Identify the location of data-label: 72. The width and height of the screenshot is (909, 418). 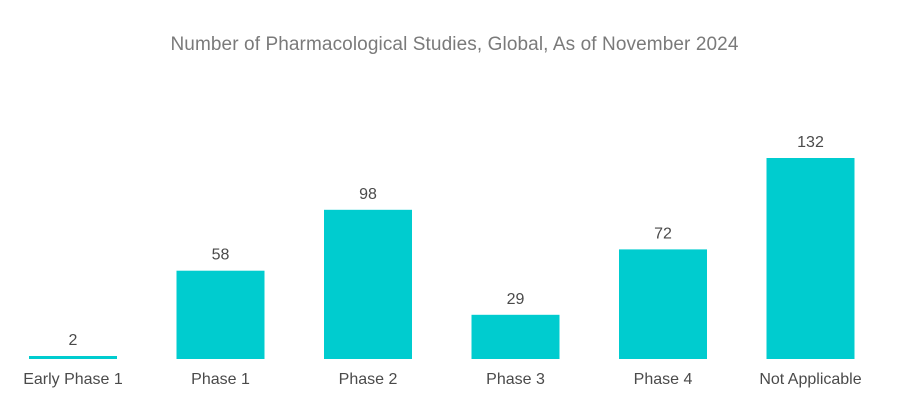
(663, 233).